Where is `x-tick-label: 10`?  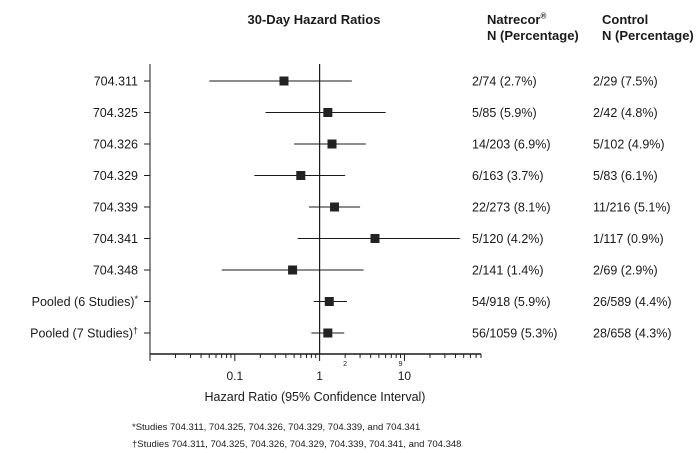 x-tick-label: 10 is located at coordinates (405, 376).